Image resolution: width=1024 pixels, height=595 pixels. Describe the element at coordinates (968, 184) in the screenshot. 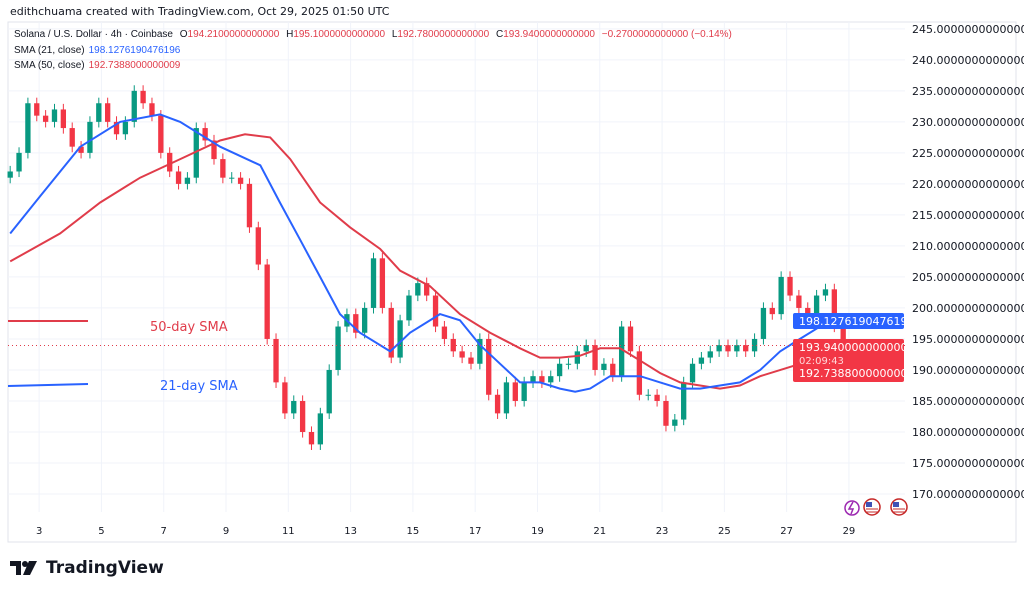

I see `price-tick-label: 220.0000000000000` at that location.